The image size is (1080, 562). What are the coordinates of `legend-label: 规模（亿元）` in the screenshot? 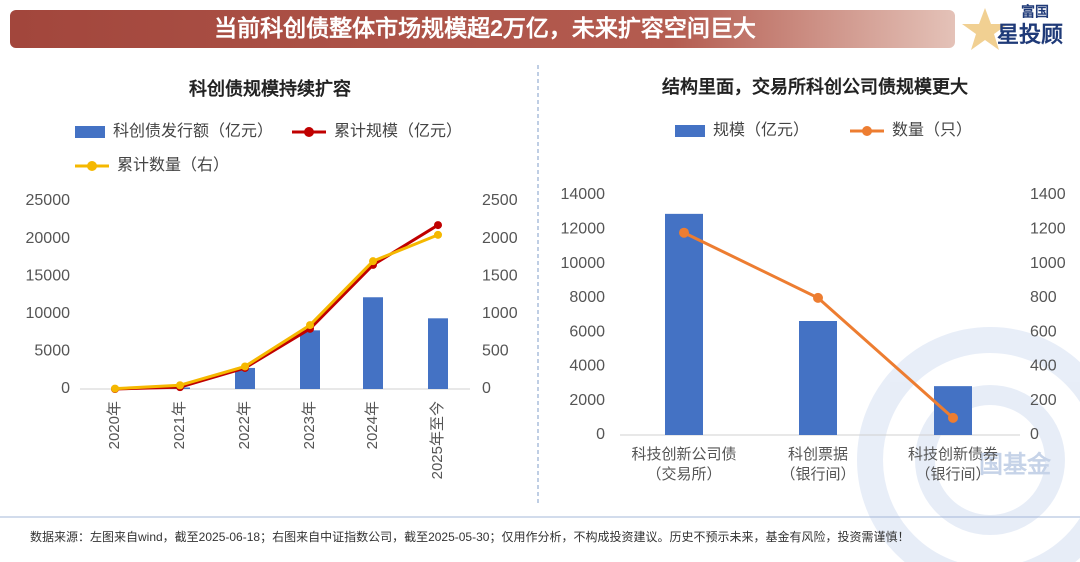 It's located at (761, 130).